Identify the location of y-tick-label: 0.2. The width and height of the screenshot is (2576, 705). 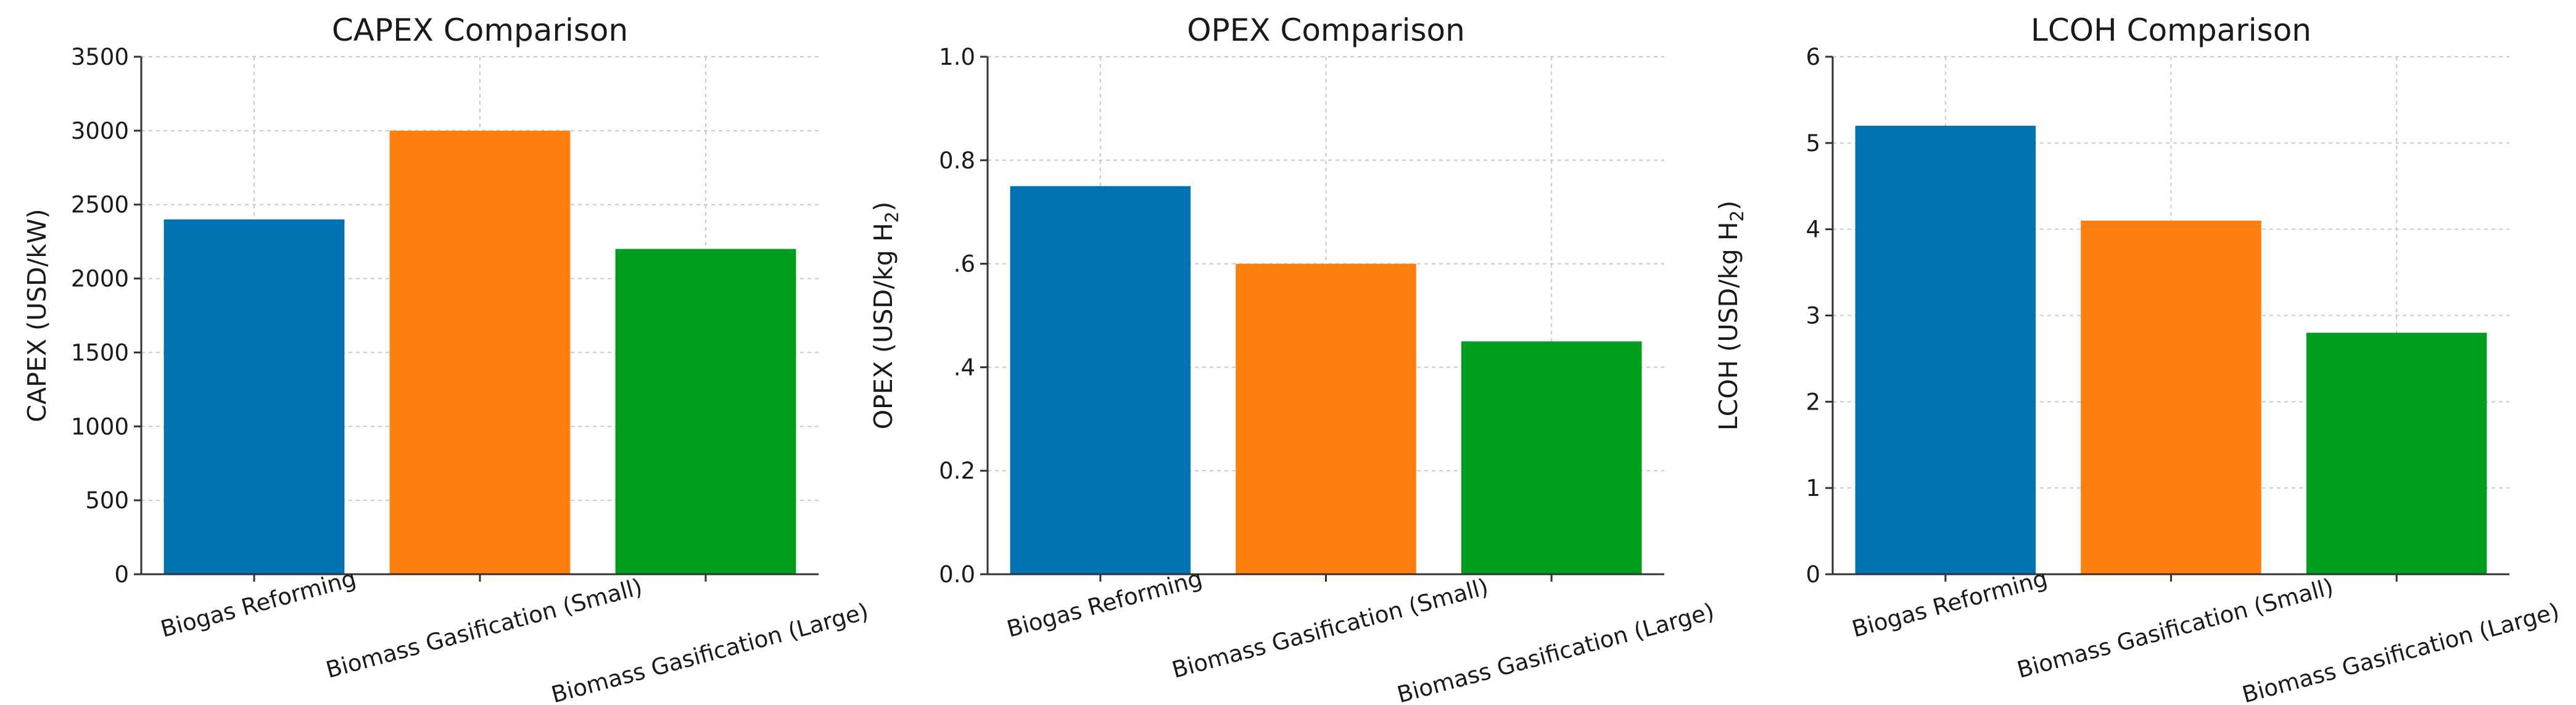
(957, 471).